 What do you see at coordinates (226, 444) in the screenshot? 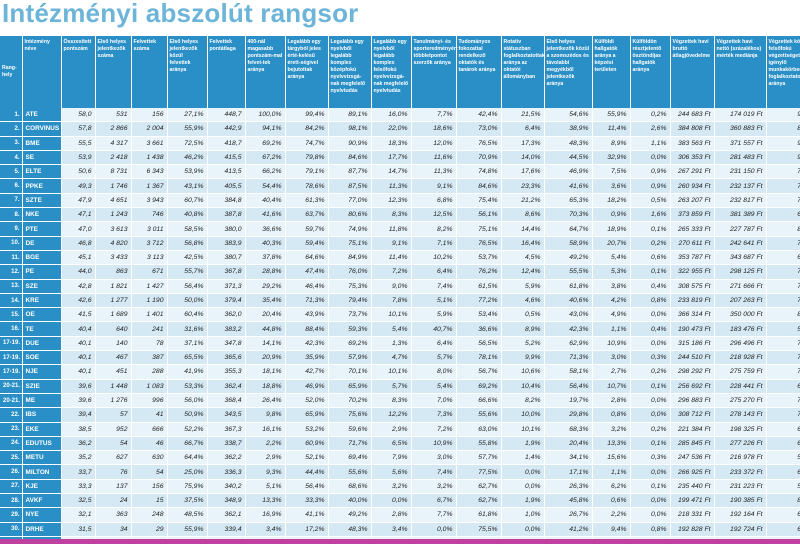
I see `value-cell: 338,7` at bounding box center [226, 444].